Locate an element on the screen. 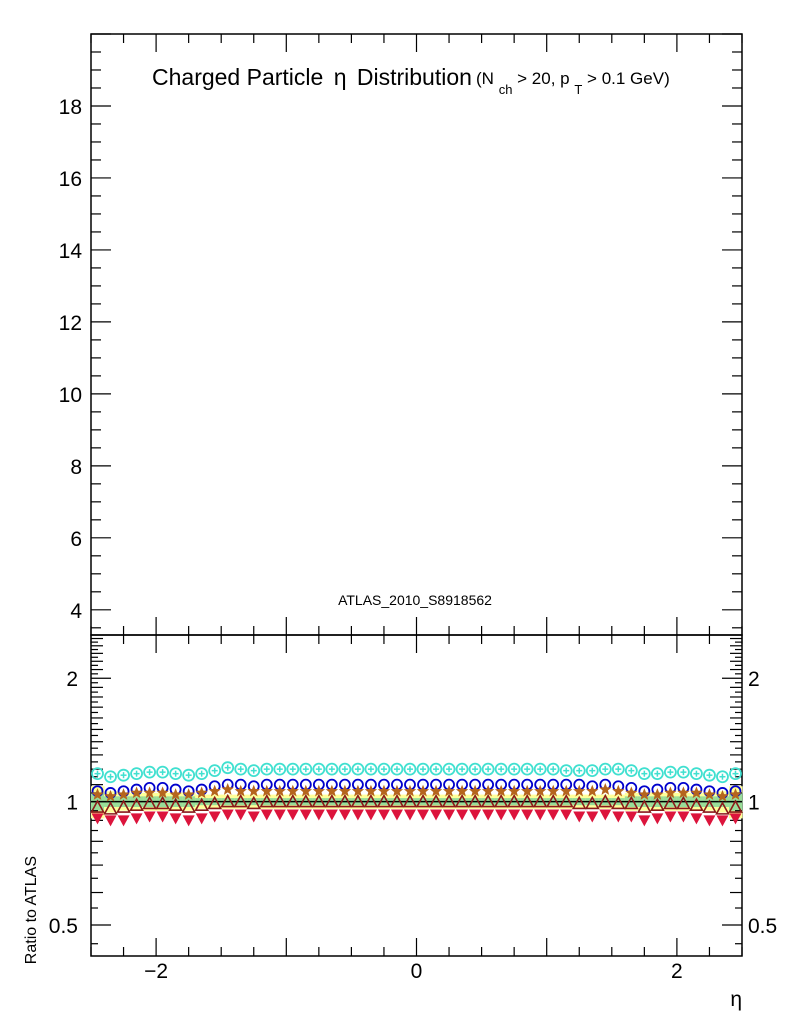  title-eta-symbol: η is located at coordinates (340, 77).